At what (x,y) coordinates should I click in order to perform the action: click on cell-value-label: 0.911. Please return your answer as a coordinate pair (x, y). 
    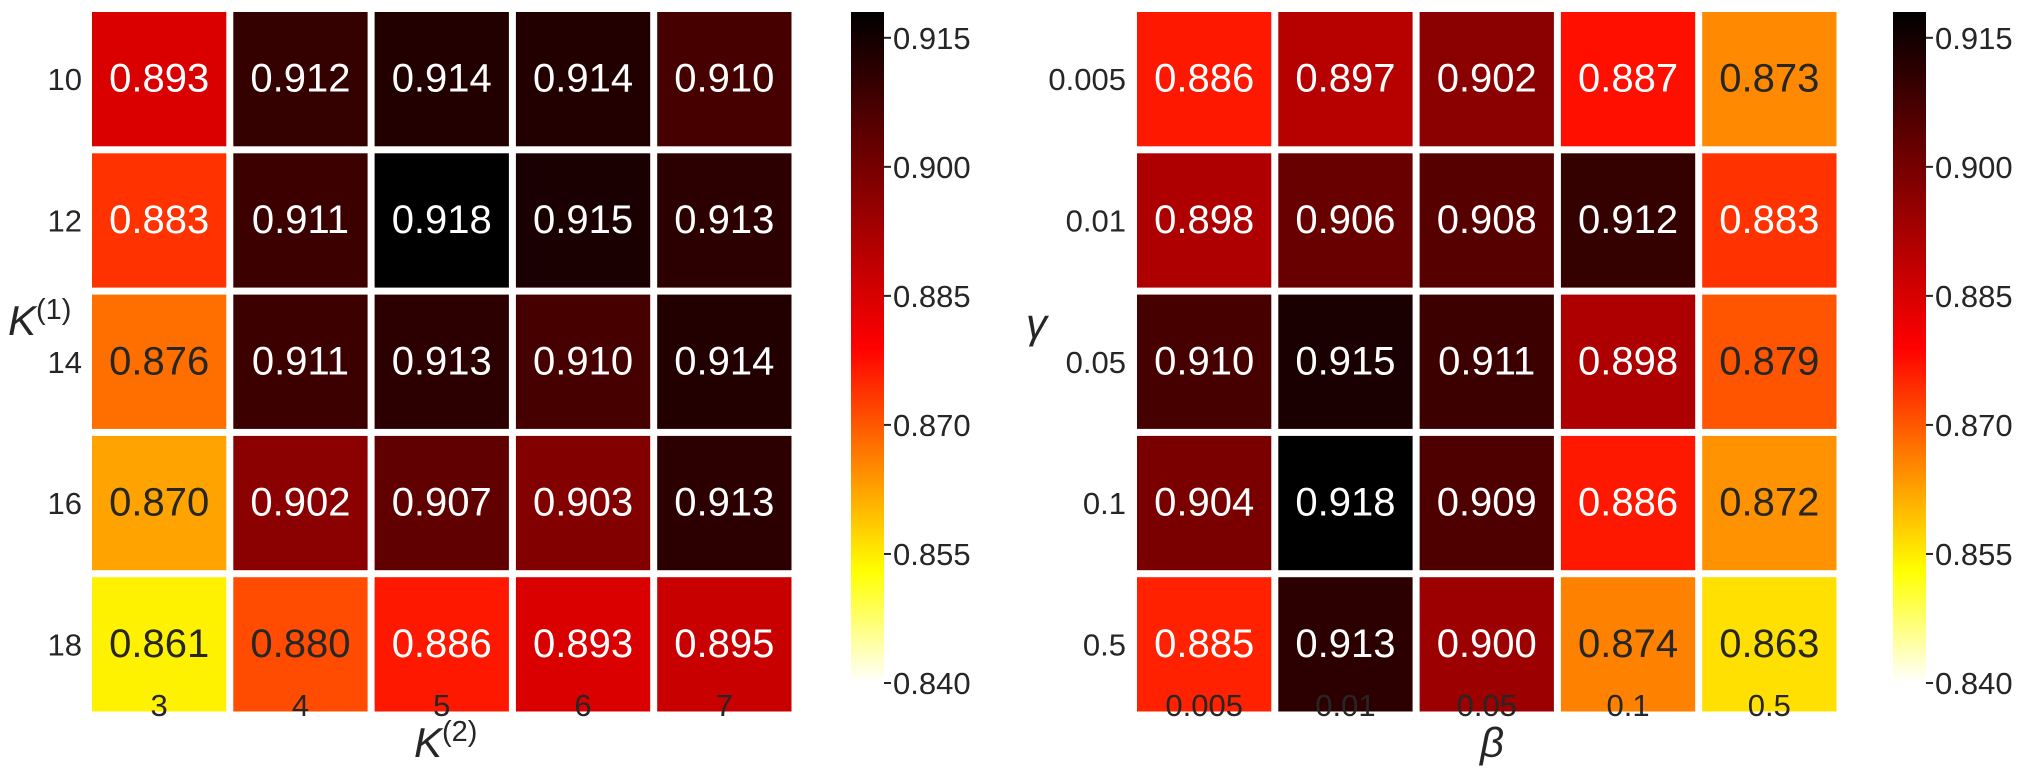
    Looking at the image, I should click on (300, 361).